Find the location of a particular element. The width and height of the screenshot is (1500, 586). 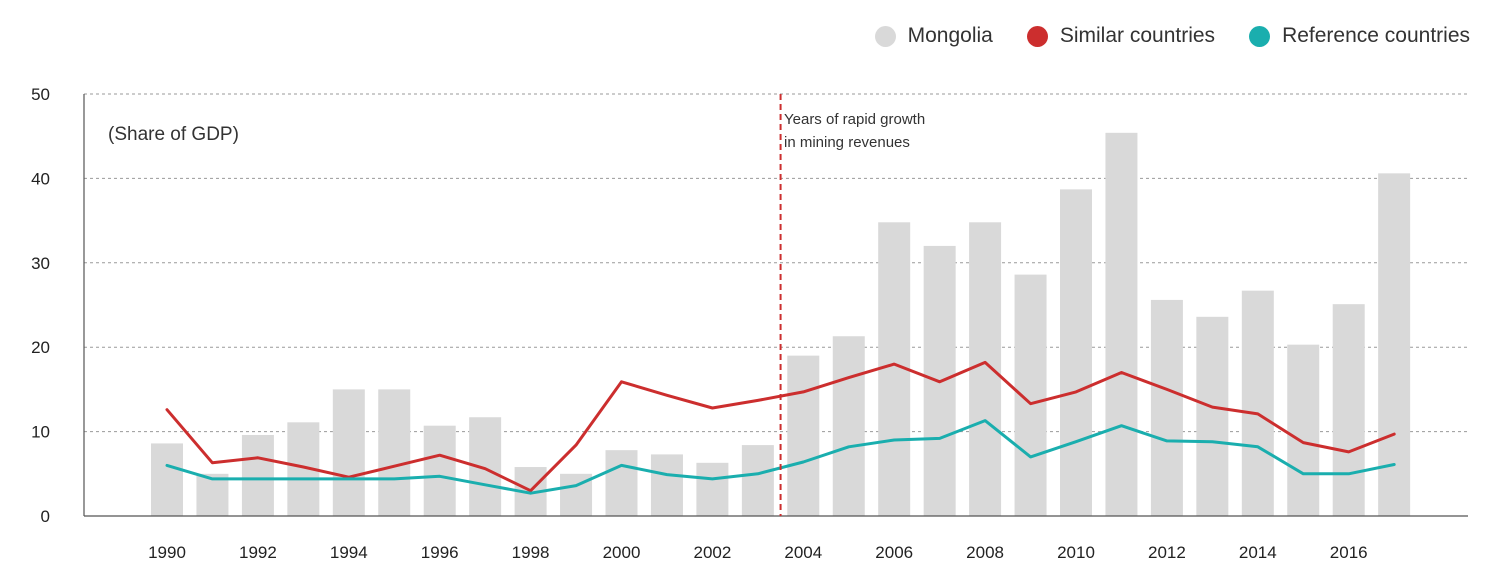

y-tick-label-30: 30 is located at coordinates (40, 263).